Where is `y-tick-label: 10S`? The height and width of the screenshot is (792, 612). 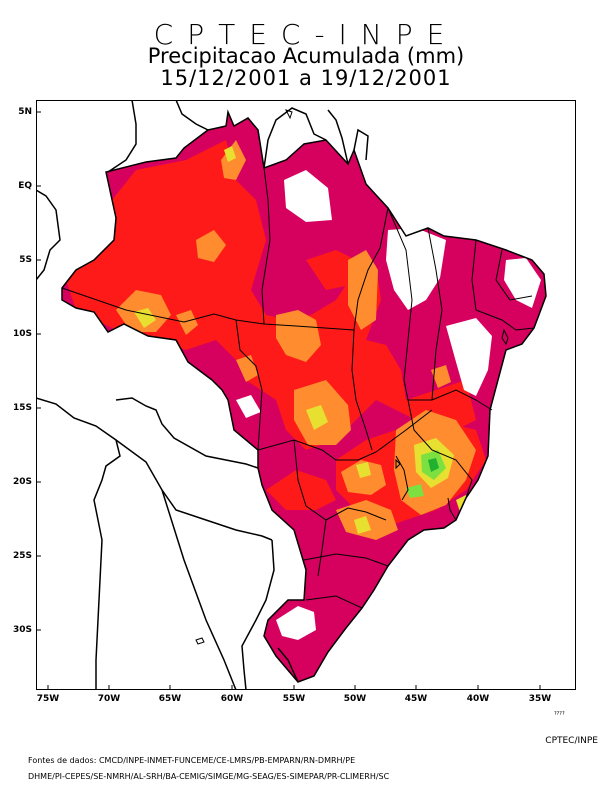 y-tick-label: 10S is located at coordinates (22, 334).